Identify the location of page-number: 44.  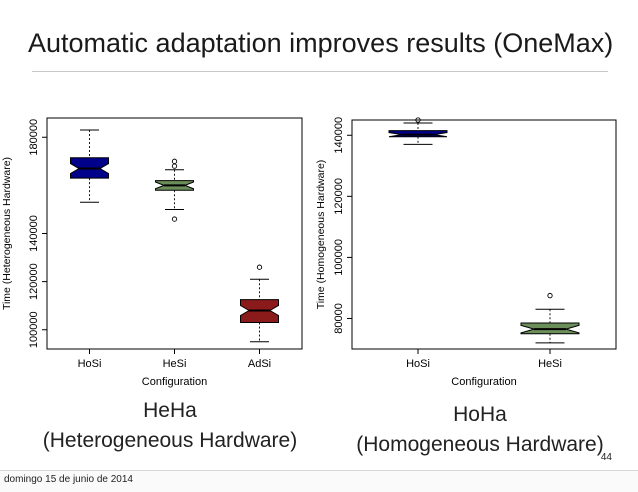
(606, 457).